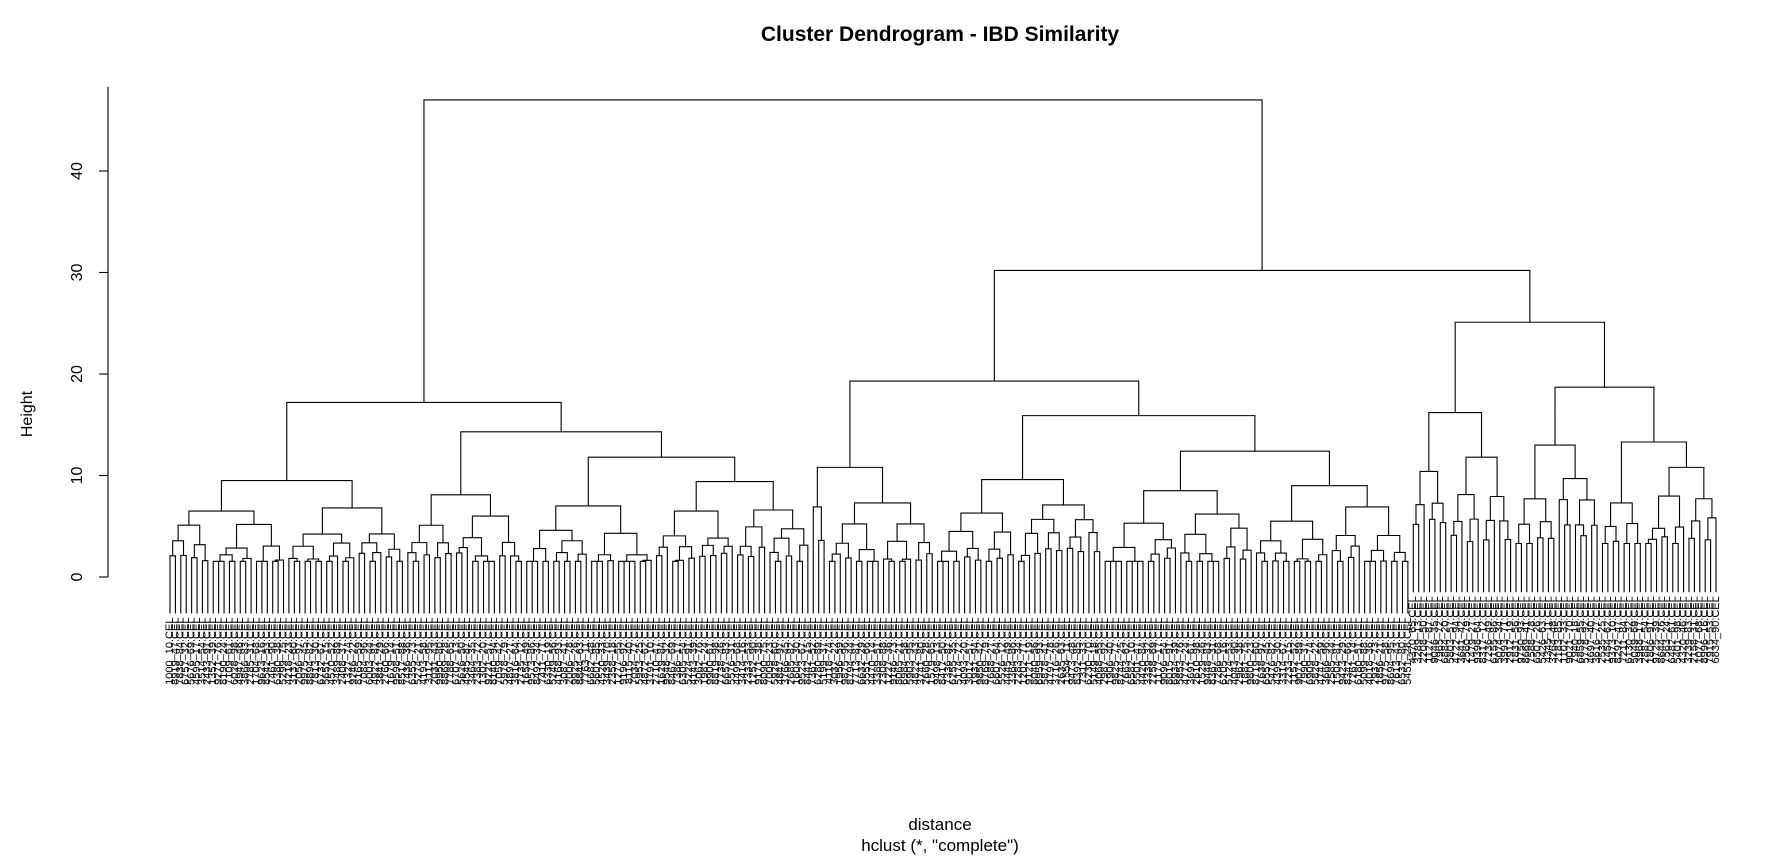 This screenshot has height=865, width=1788. Describe the element at coordinates (1510, 629) in the screenshot. I see `leaf-label: 2912_19.CEL` at that location.